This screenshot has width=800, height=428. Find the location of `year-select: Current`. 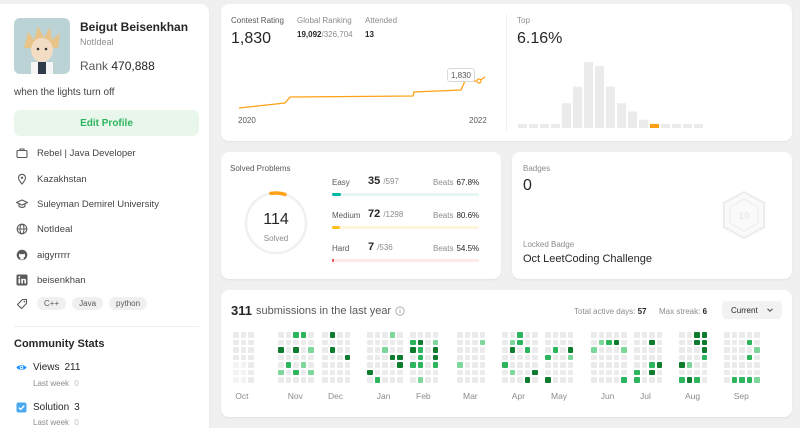

year-select: Current is located at coordinates (752, 310).